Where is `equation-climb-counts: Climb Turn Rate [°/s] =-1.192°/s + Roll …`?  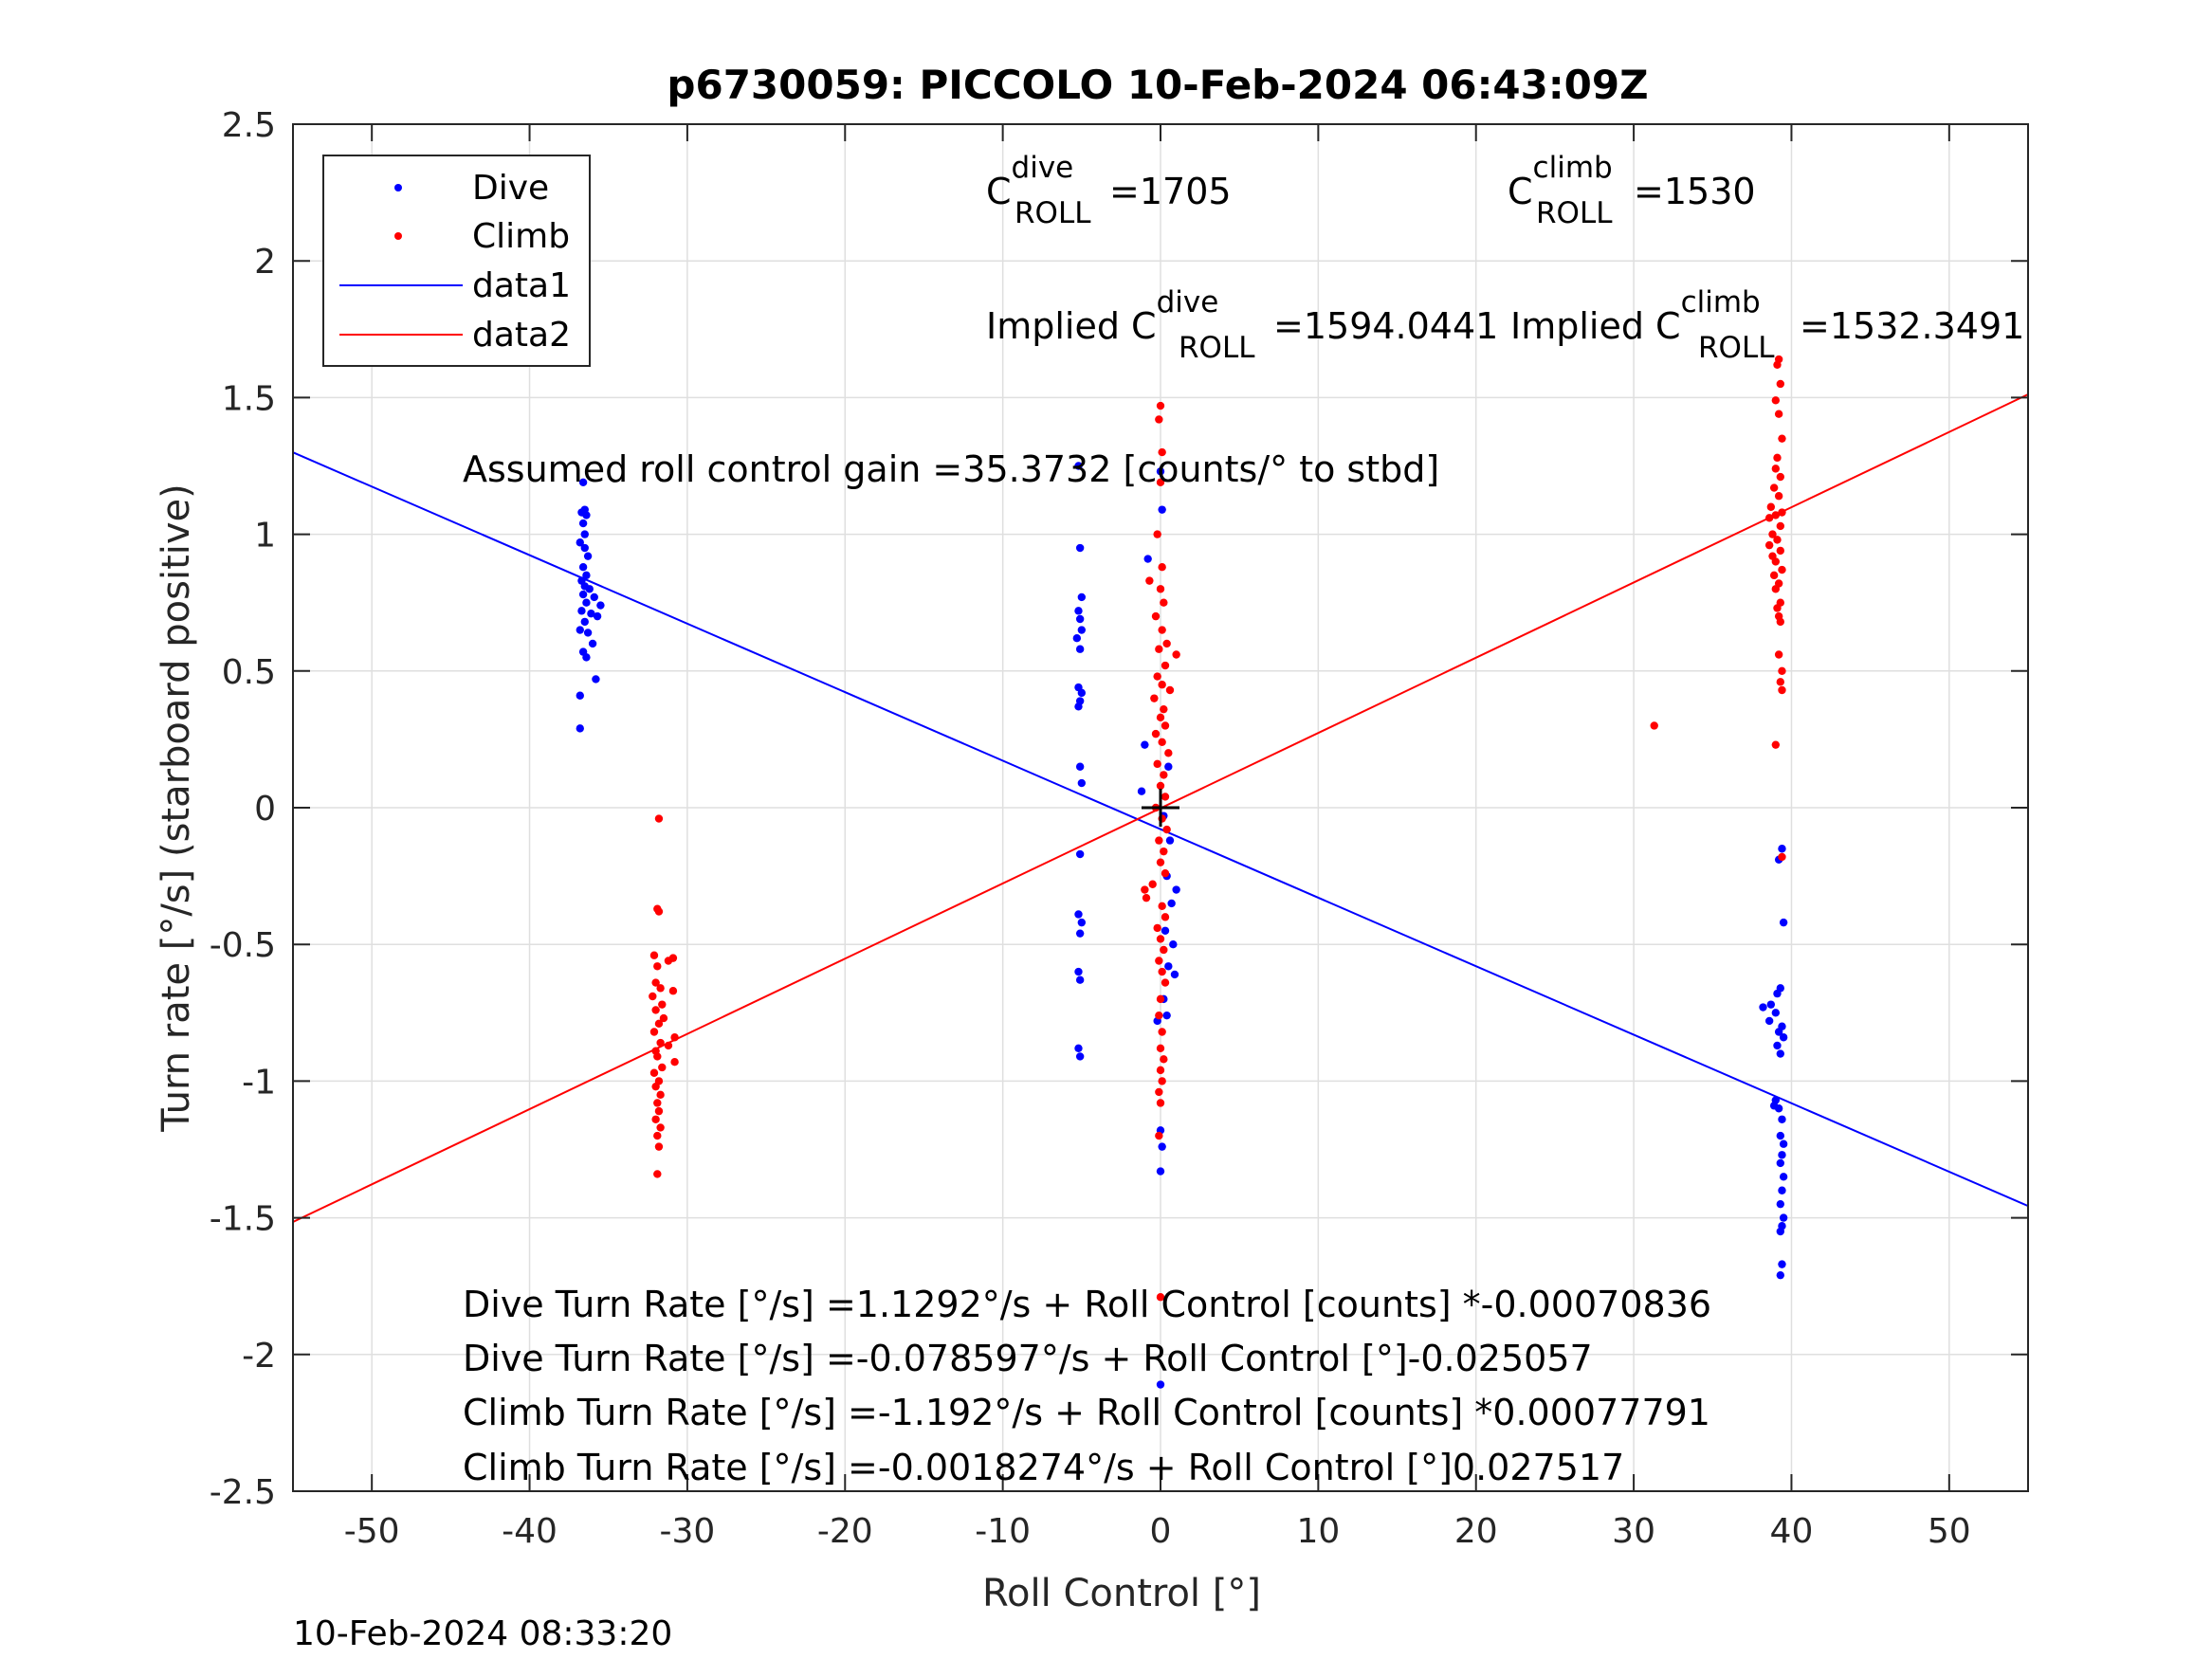 equation-climb-counts: Climb Turn Rate [°/s] =-1.192°/s + Roll … is located at coordinates (1086, 1412).